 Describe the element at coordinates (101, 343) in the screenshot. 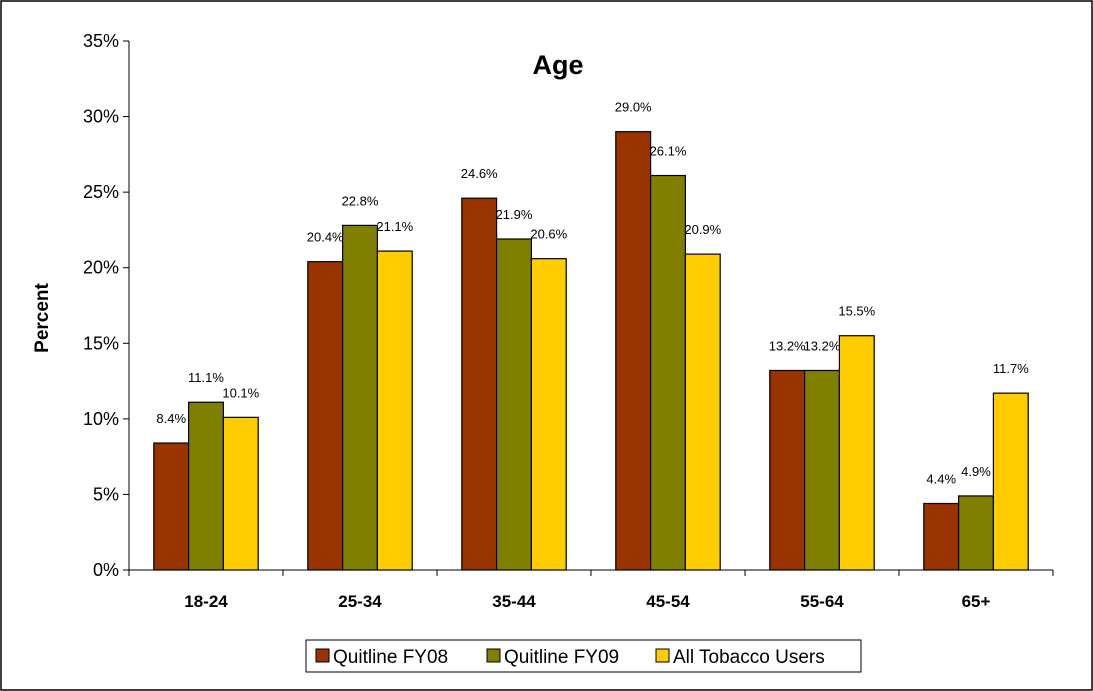

I see `y-tick-label: 15%` at that location.